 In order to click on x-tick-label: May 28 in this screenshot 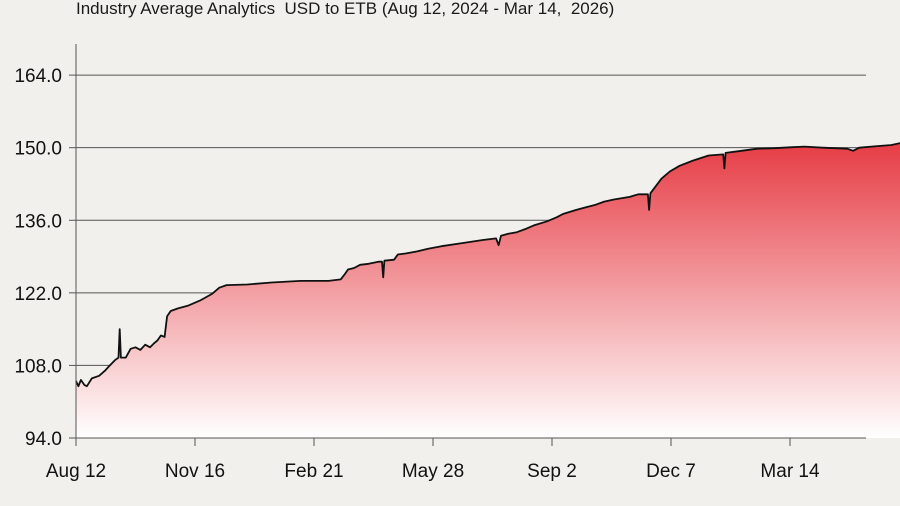, I will do `click(433, 471)`.